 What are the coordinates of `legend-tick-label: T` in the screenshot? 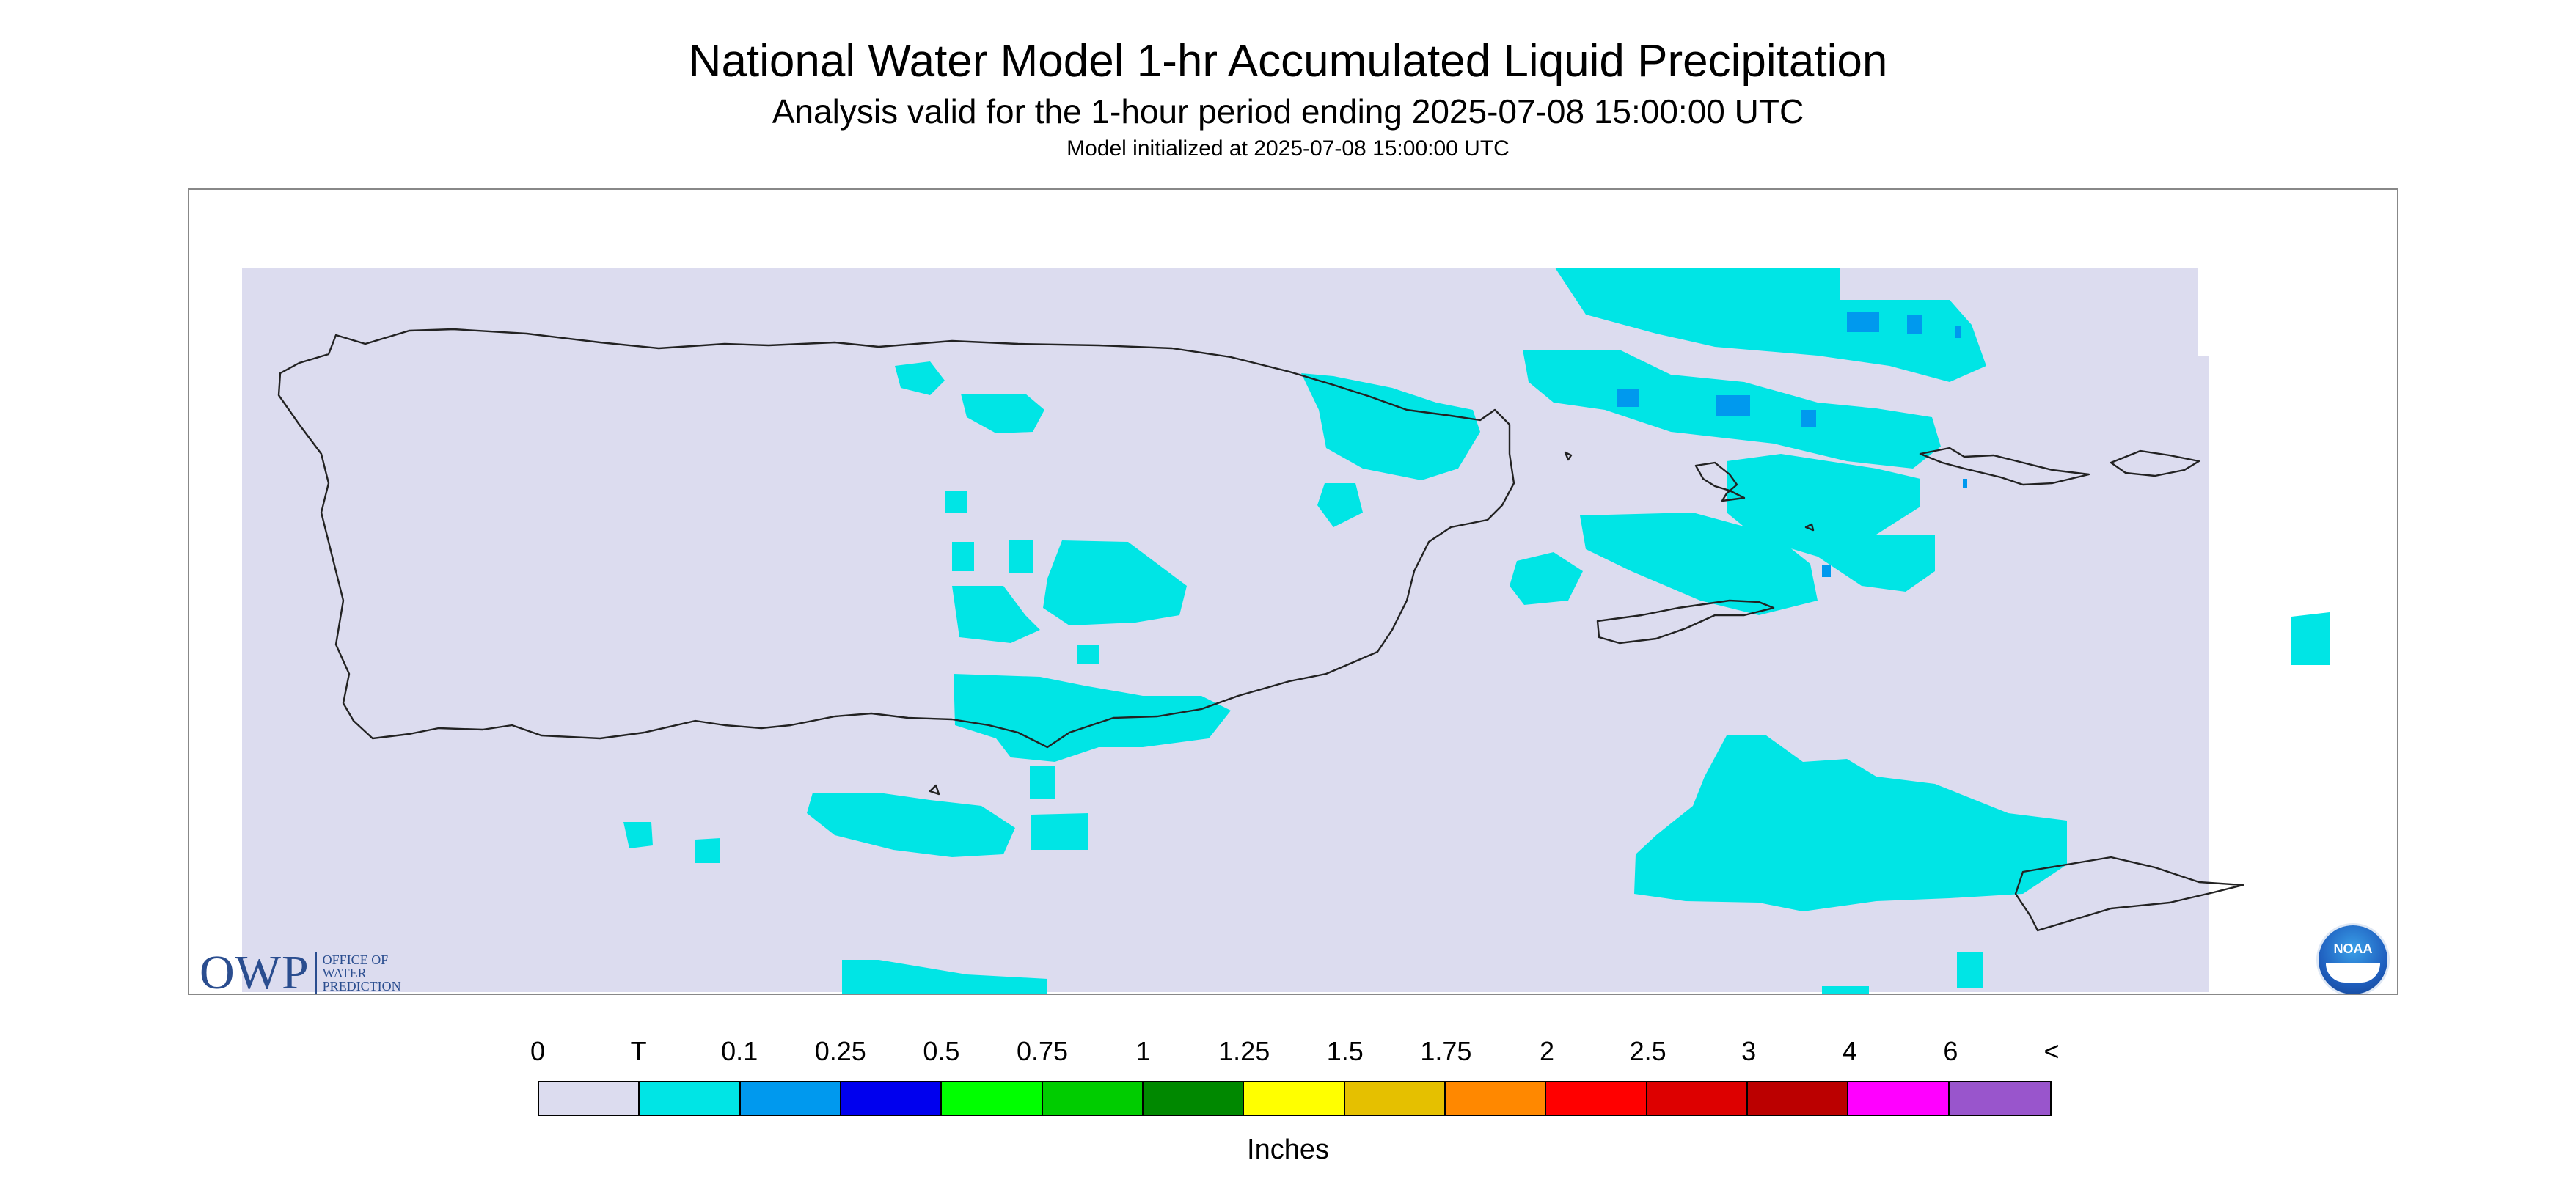 It's located at (638, 1051).